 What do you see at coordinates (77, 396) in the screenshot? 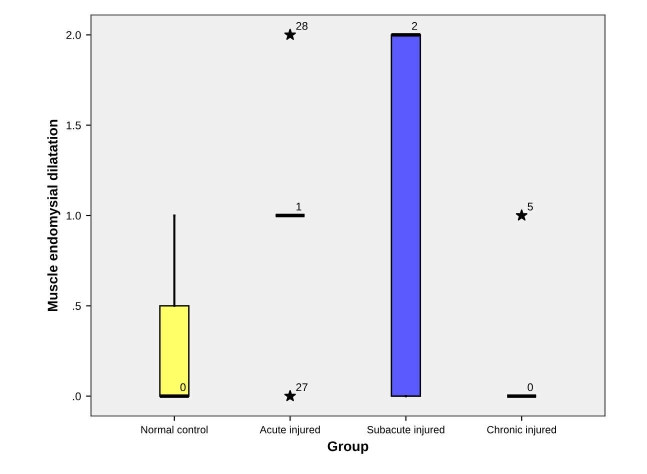
I see `y-tick-label: .0` at bounding box center [77, 396].